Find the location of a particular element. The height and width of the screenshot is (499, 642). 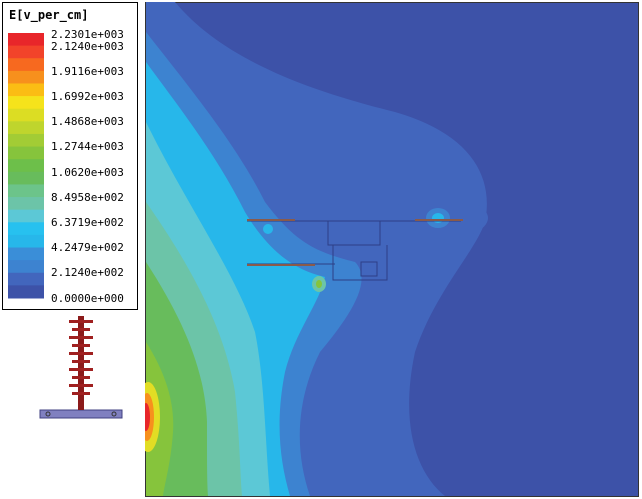

legend-label: 1.4868e+003 is located at coordinates (87, 122).